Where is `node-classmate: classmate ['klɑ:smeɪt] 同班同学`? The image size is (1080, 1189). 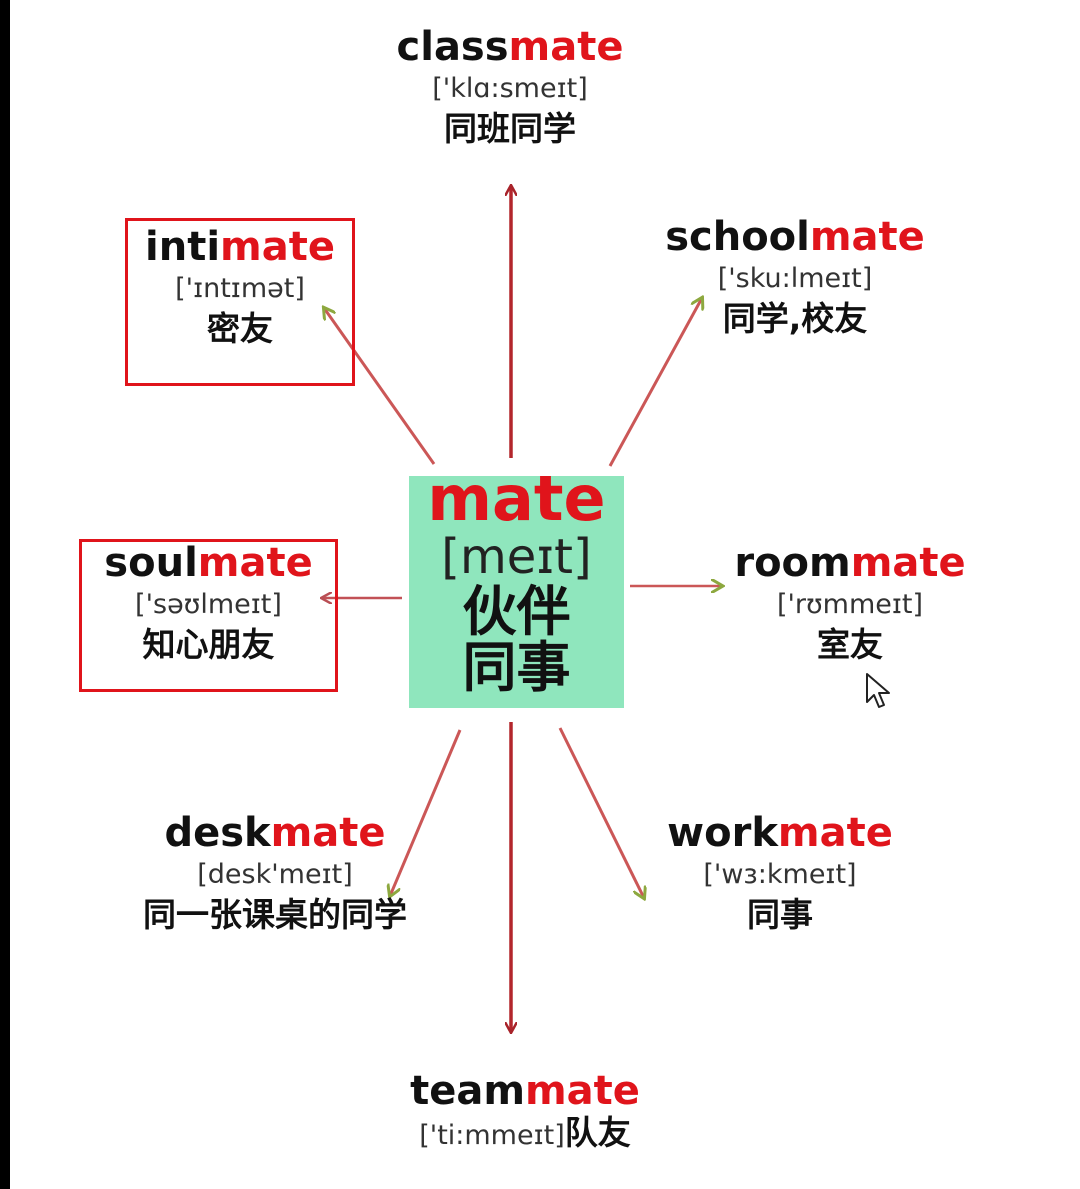
node-classmate: classmate ['klɑ:smeɪt] 同班同学 is located at coordinates (510, 87).